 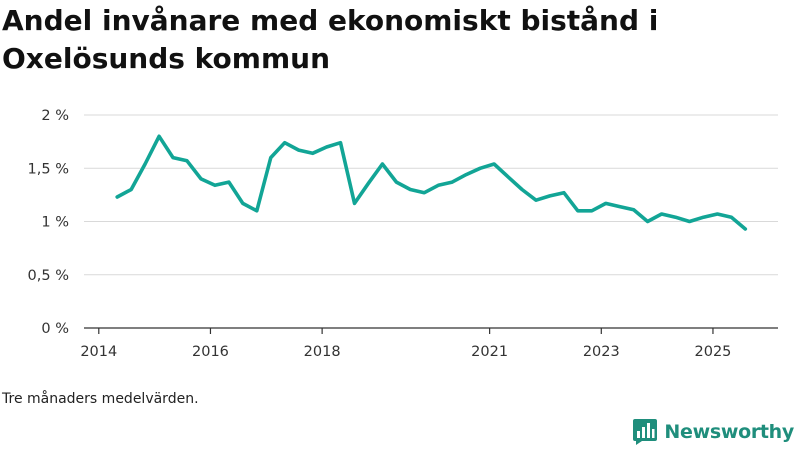 What do you see at coordinates (601, 352) in the screenshot?
I see `x-tick-label: 2023` at bounding box center [601, 352].